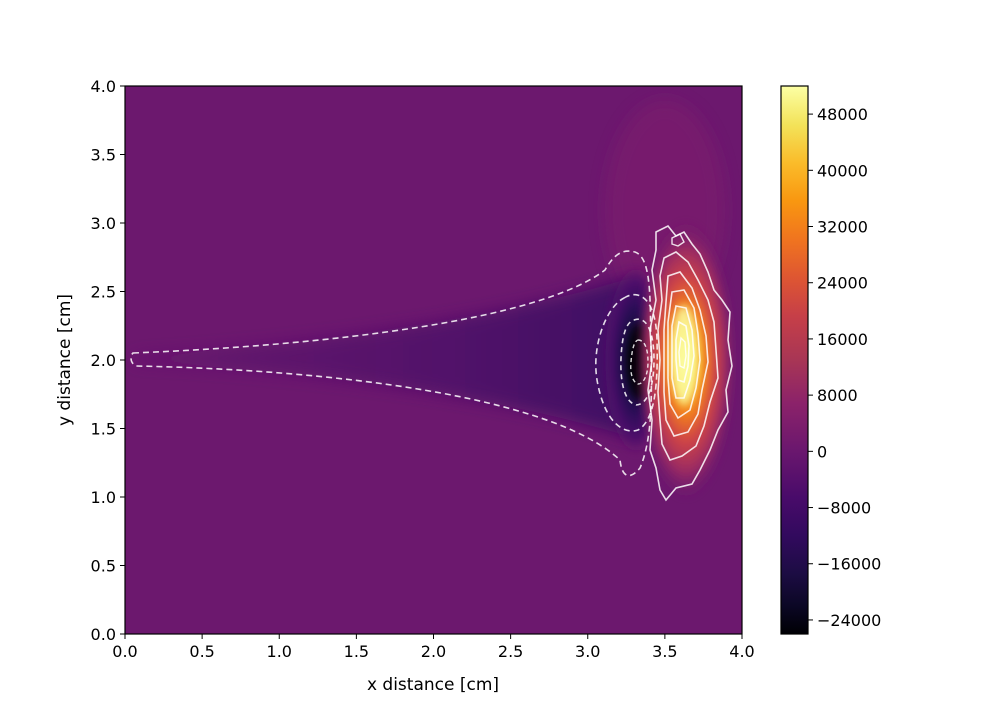 Image resolution: width=997 pixels, height=712 pixels. I want to click on y-tick-label: 0.0, so click(103, 634).